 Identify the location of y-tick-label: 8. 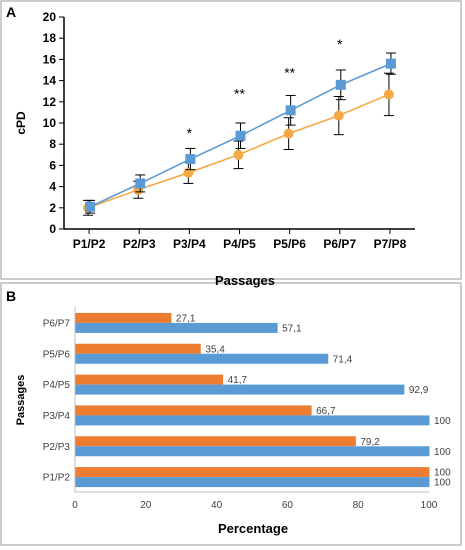
(52, 144).